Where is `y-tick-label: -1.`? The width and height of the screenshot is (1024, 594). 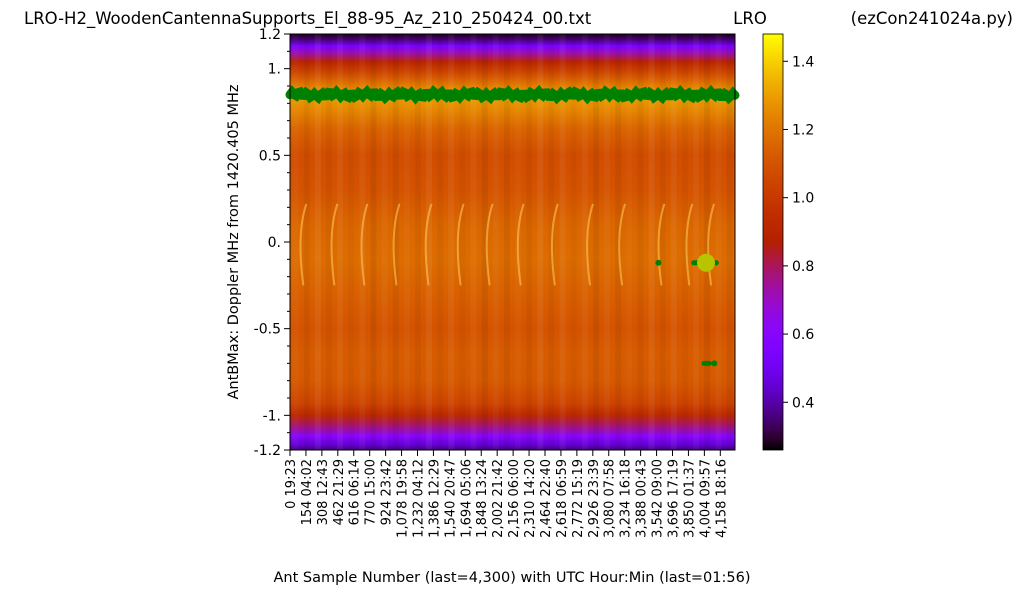
y-tick-label: -1. is located at coordinates (272, 416).